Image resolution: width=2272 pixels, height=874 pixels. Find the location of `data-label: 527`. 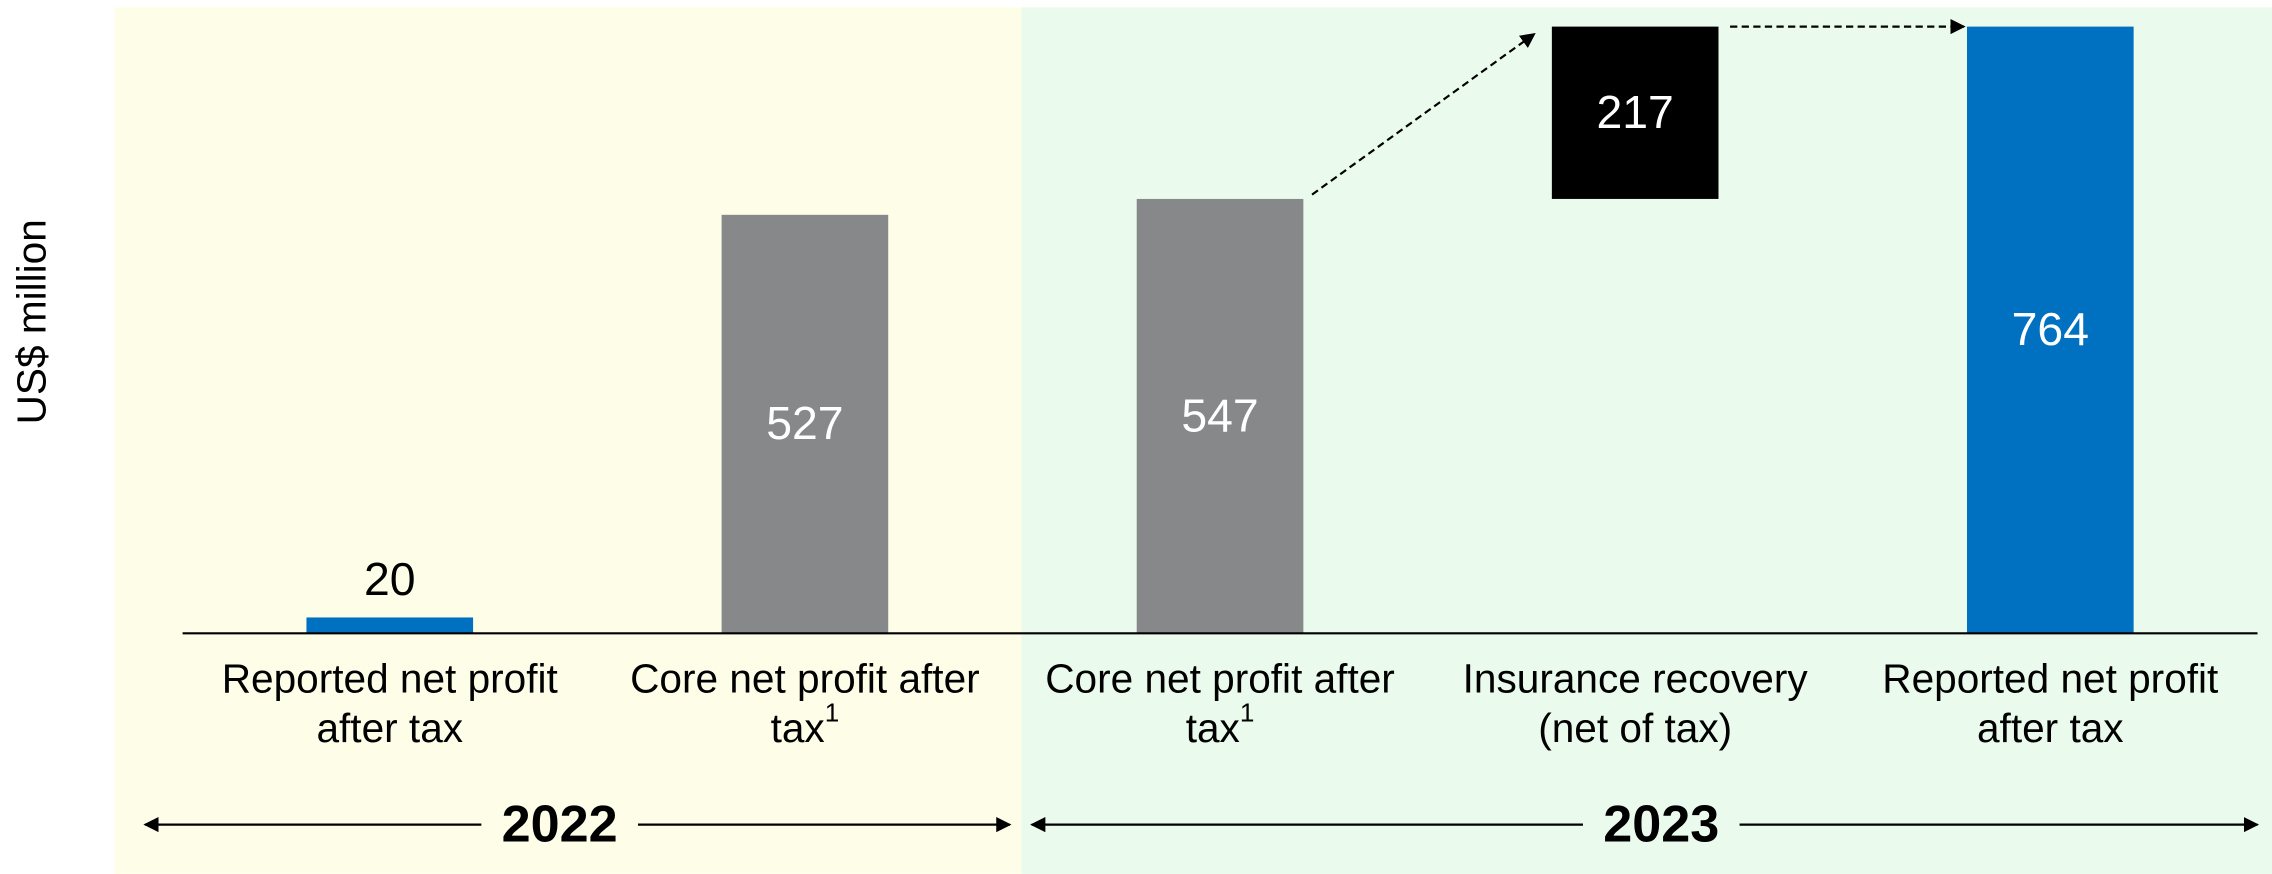

data-label: 527 is located at coordinates (804, 423).